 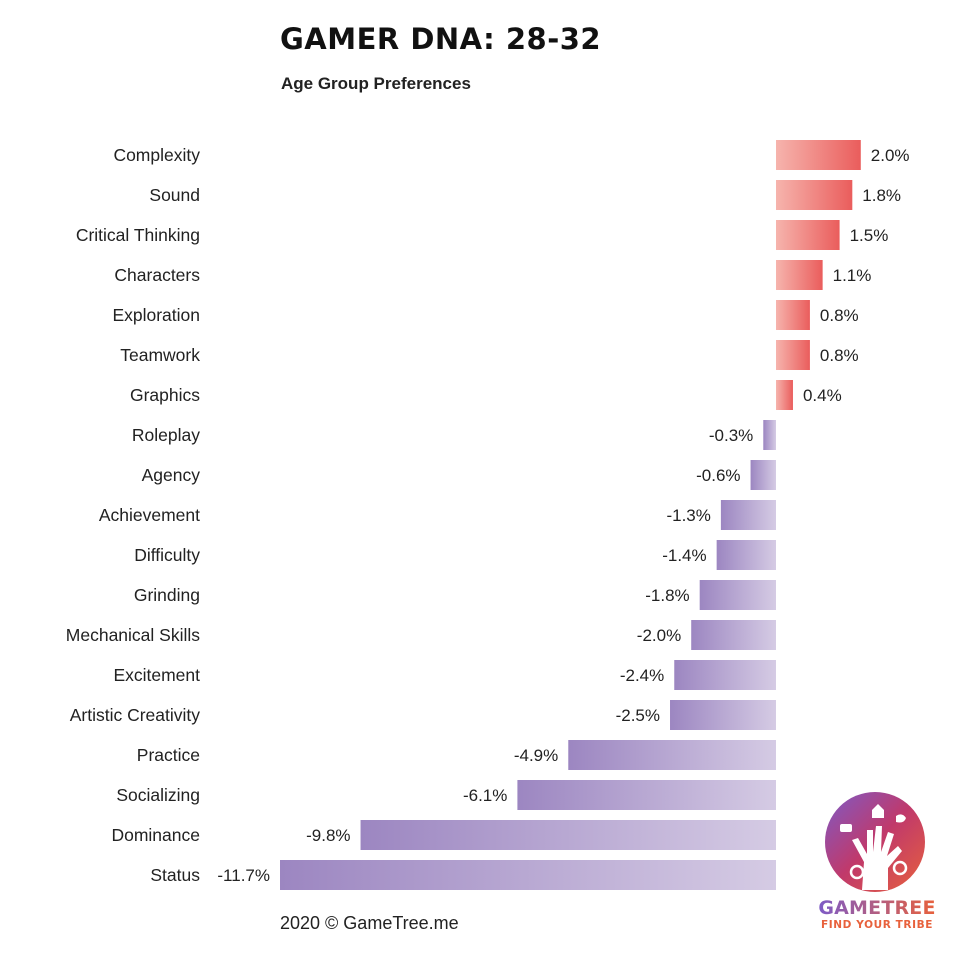 I want to click on data-label: -11.7%, so click(x=243, y=875).